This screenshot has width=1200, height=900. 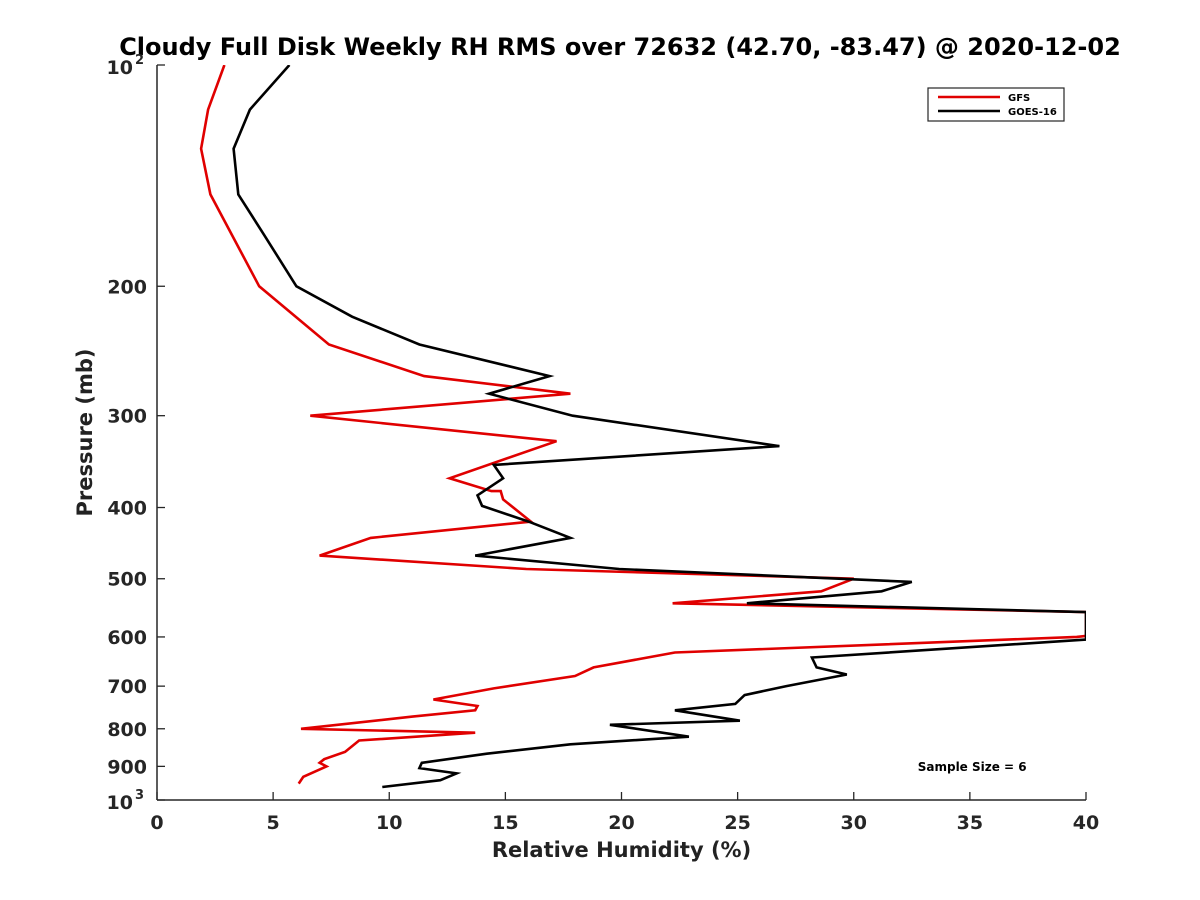 I want to click on y-tick-label: 300, so click(x=127, y=417).